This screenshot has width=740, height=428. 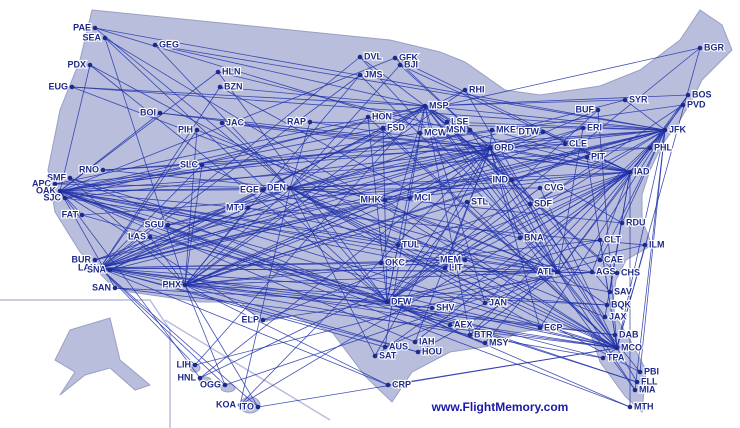 What do you see at coordinates (57, 177) in the screenshot?
I see `airport-label: SMF` at bounding box center [57, 177].